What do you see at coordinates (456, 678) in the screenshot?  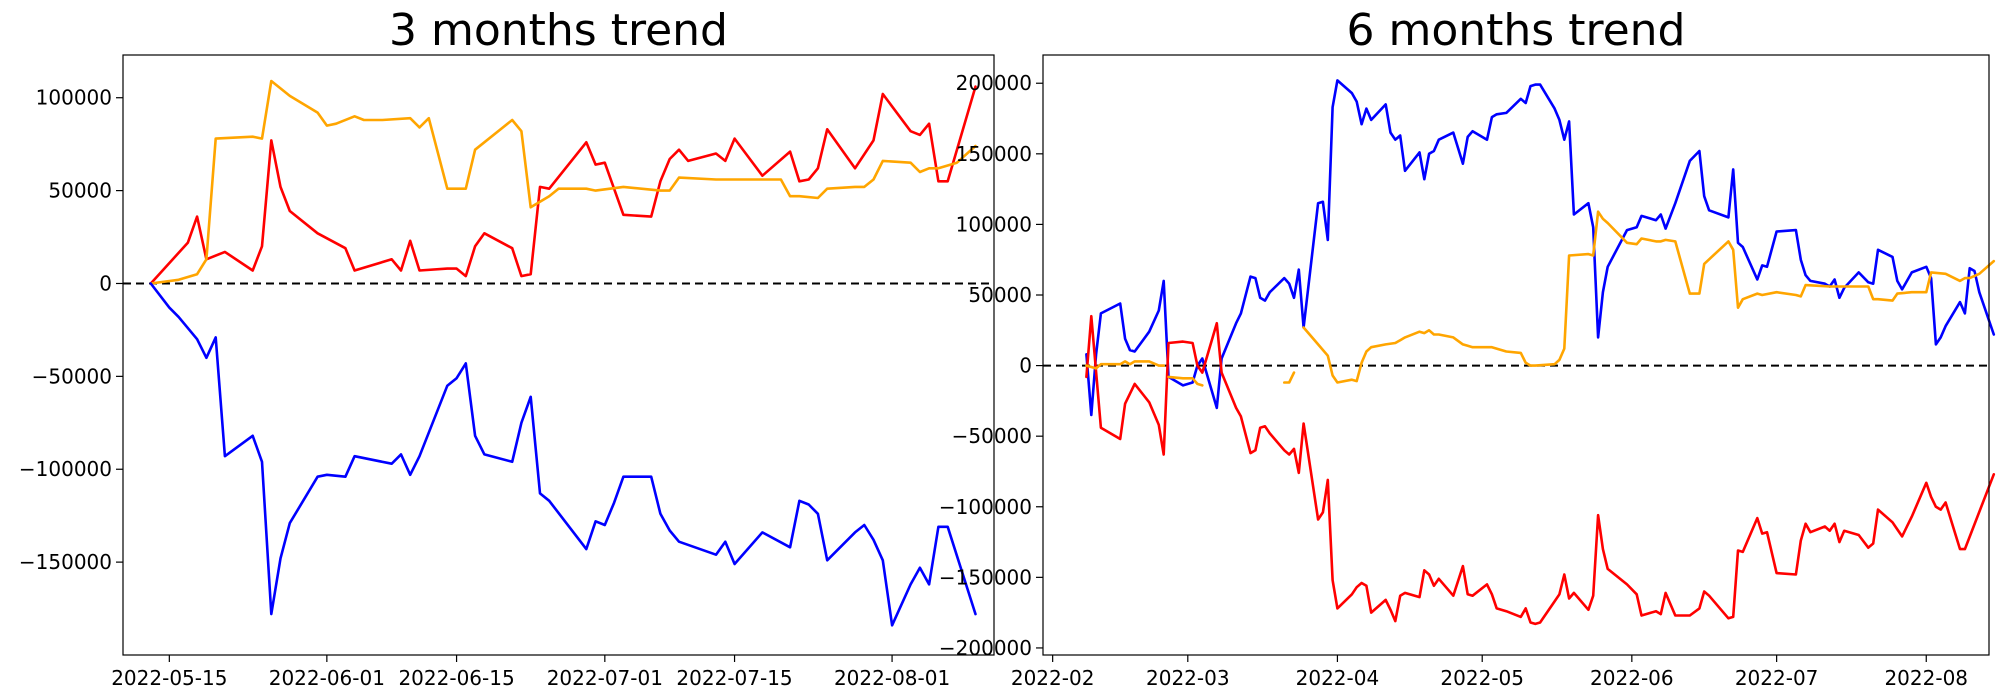 I see `x-tick-label: 2022-06-15` at bounding box center [456, 678].